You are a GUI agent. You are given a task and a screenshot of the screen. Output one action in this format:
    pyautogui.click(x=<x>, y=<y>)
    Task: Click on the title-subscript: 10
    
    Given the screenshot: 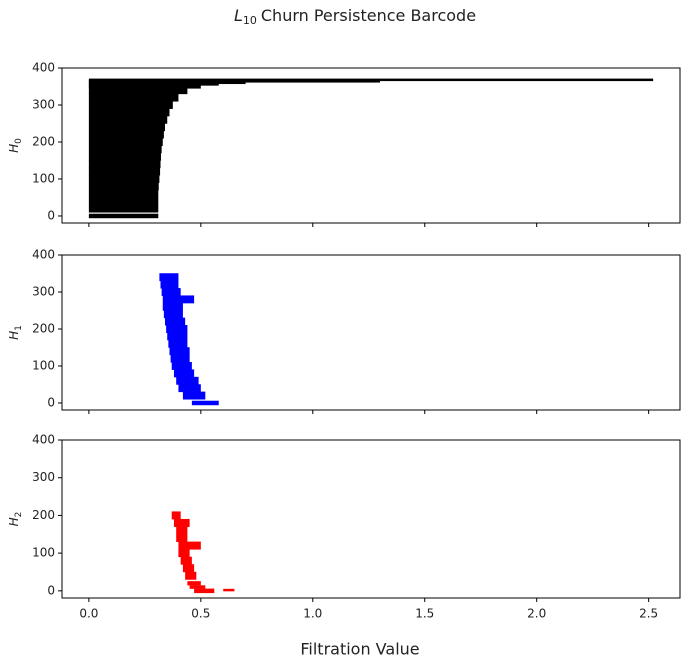 What is the action you would take?
    pyautogui.click(x=250, y=20)
    